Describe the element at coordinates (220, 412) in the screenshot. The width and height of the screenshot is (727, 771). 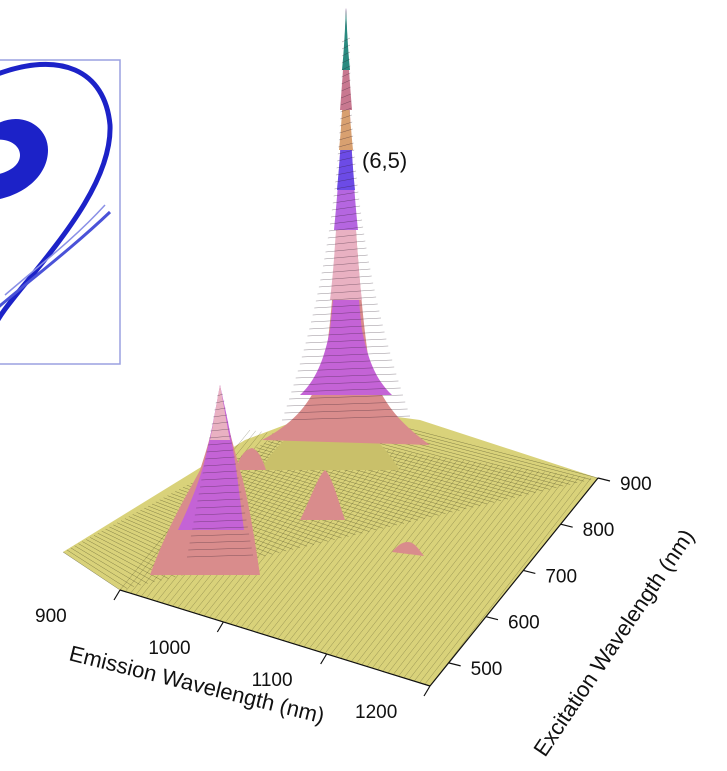
I see `secondary-peak-top` at that location.